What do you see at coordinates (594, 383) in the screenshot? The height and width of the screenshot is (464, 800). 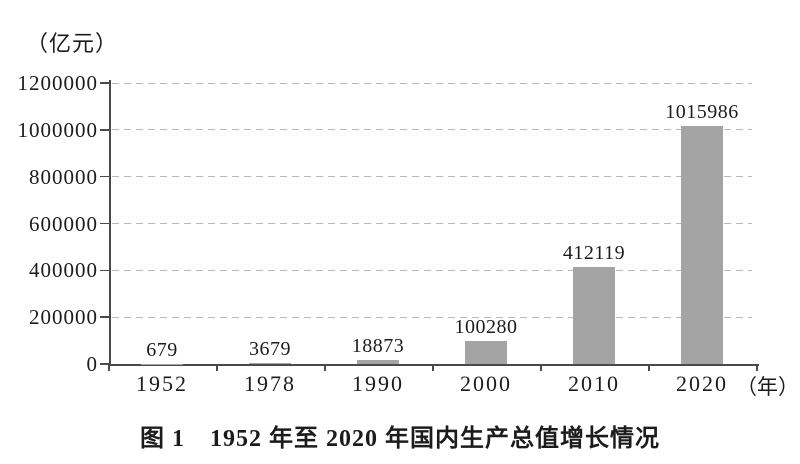 I see `x-tick-label-2010: 2010` at bounding box center [594, 383].